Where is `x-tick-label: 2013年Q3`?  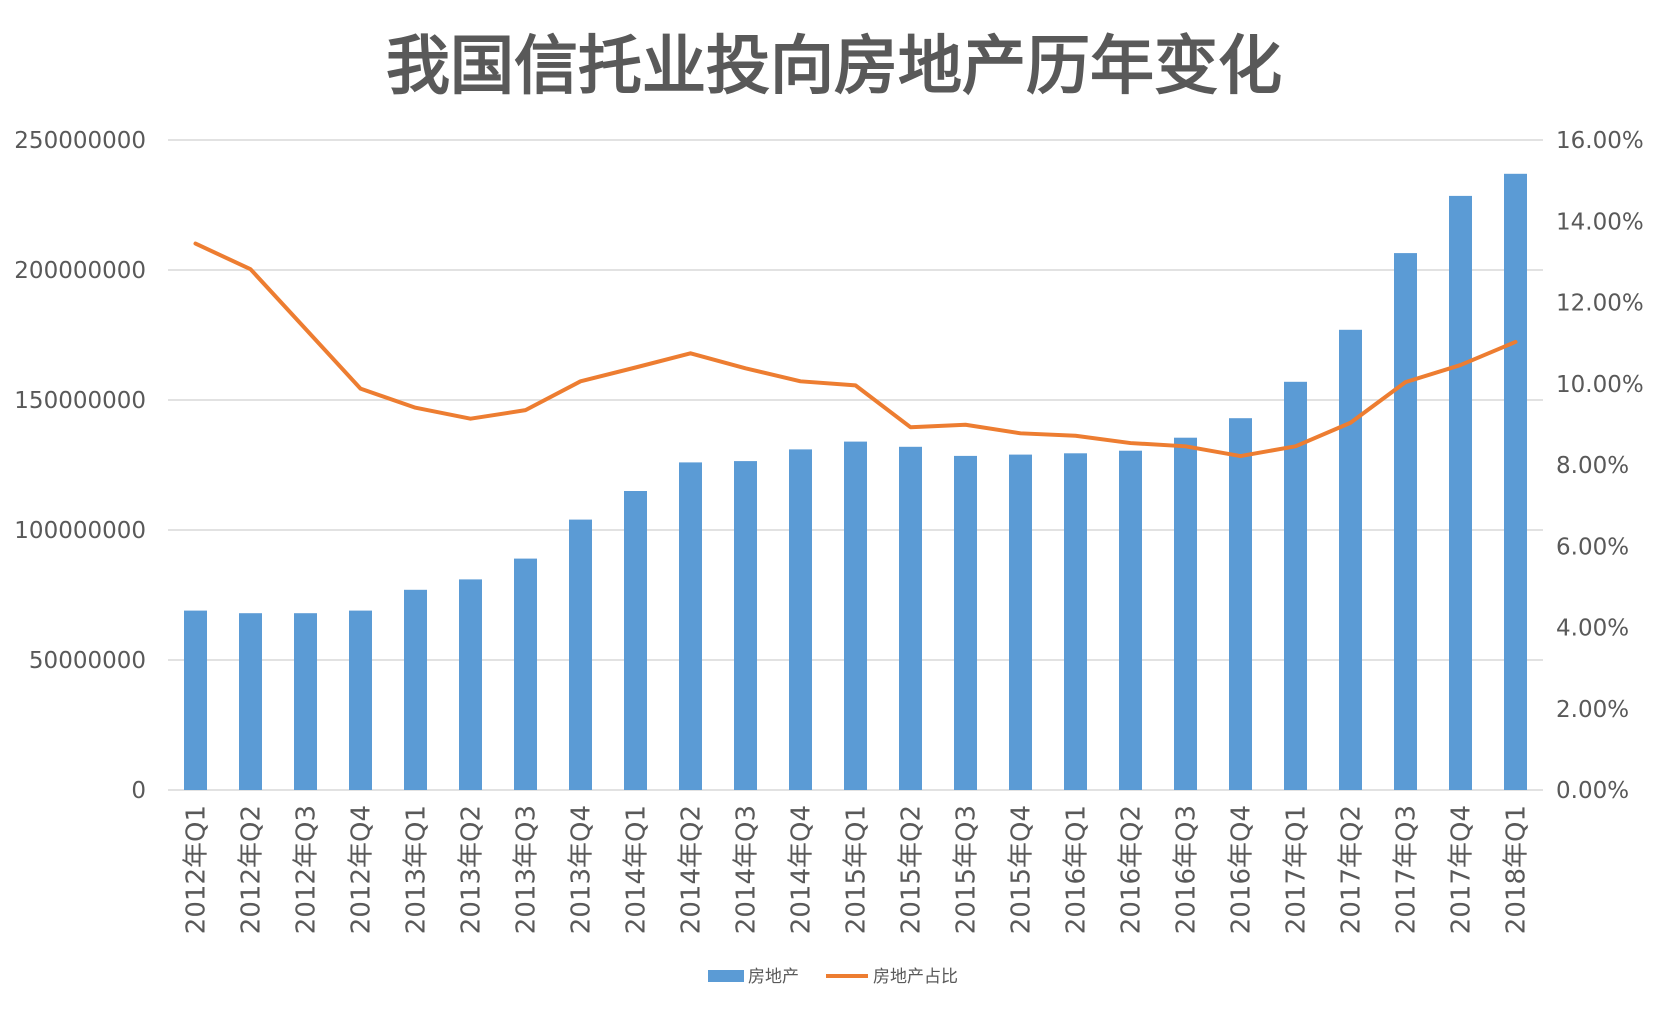
x-tick-label: 2013年Q3 is located at coordinates (527, 869).